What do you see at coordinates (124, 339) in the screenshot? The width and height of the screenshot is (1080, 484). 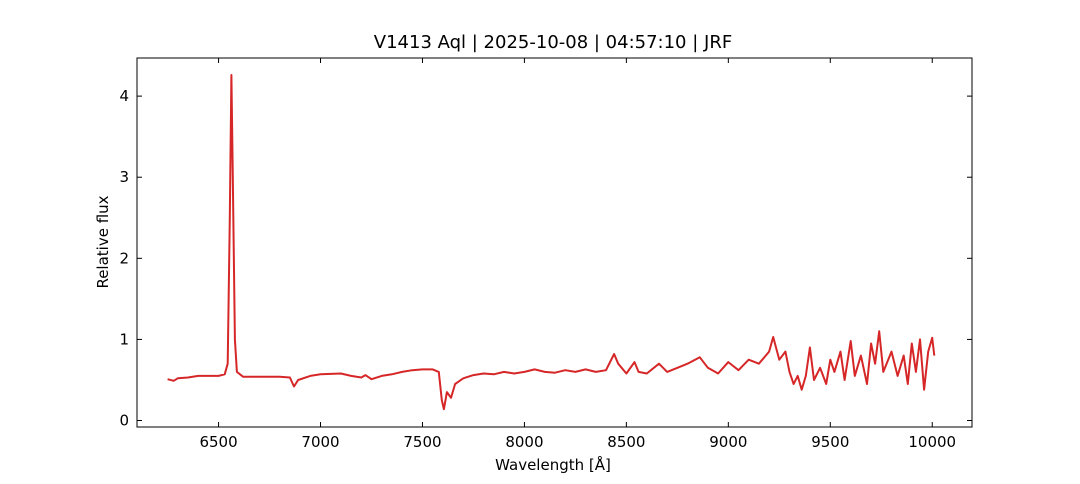 I see `y-tick-label: 1` at bounding box center [124, 339].